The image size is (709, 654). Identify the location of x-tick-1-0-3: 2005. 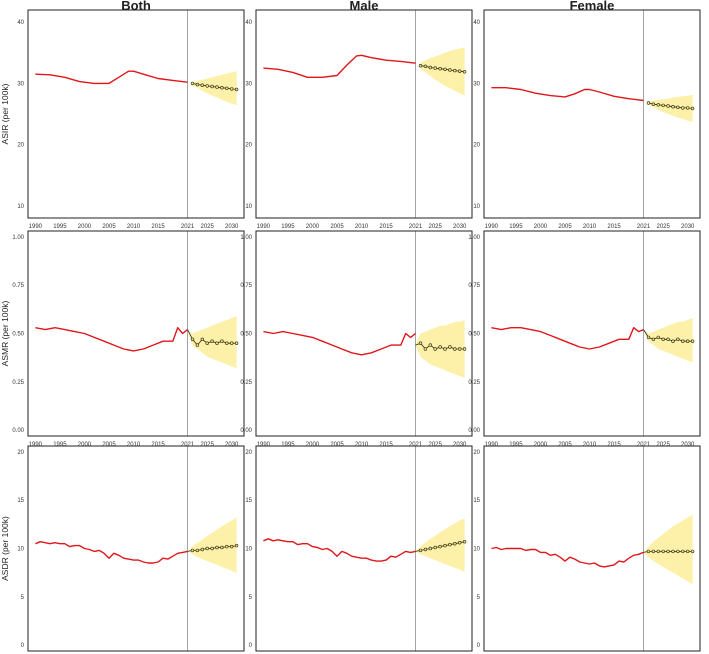
(109, 445).